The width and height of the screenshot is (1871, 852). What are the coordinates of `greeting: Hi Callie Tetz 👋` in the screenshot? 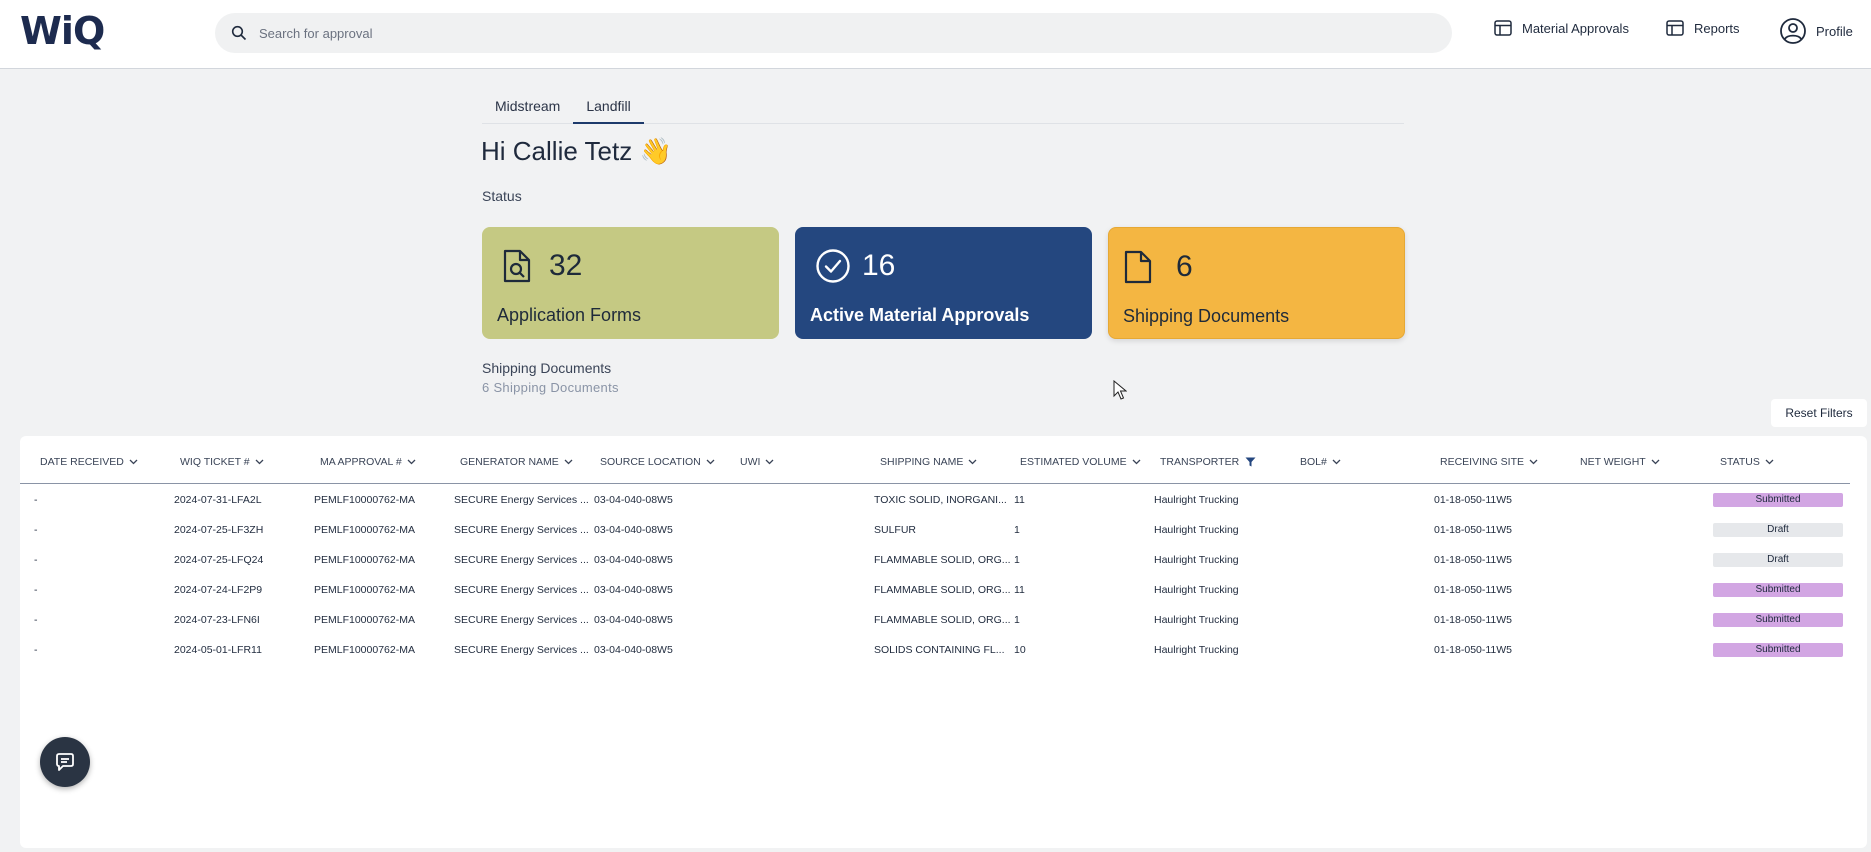 It's located at (576, 151).